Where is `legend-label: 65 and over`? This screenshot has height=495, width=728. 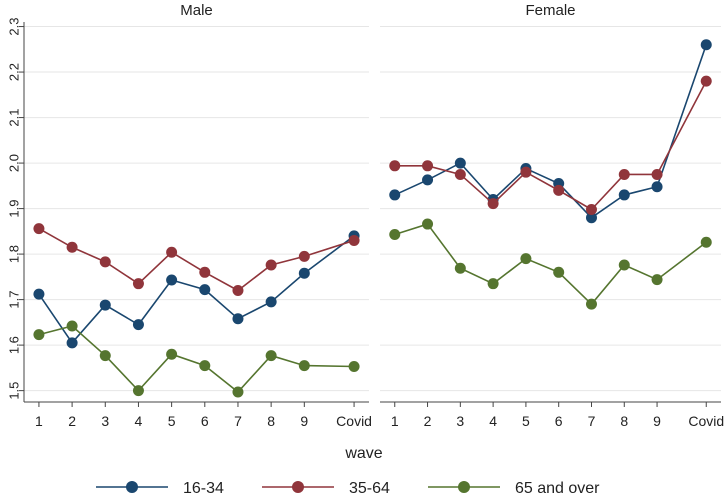 legend-label: 65 and over is located at coordinates (557, 487).